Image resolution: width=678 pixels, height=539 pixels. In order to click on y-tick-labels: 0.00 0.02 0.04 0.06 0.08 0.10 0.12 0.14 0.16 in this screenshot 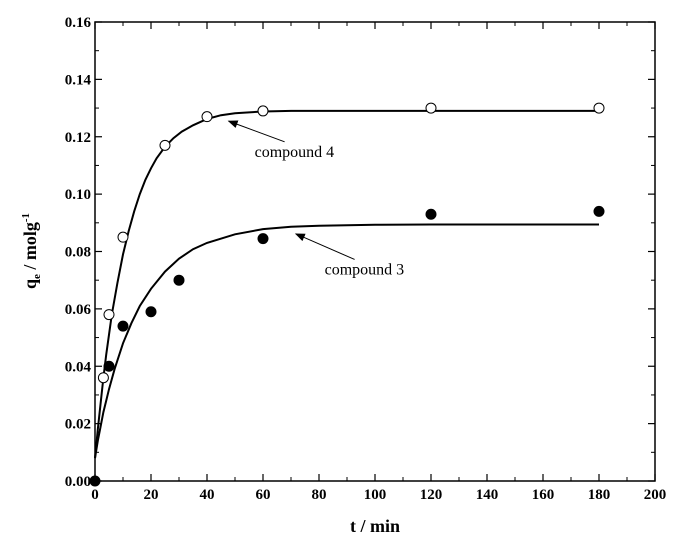, I will do `click(78, 252)`.